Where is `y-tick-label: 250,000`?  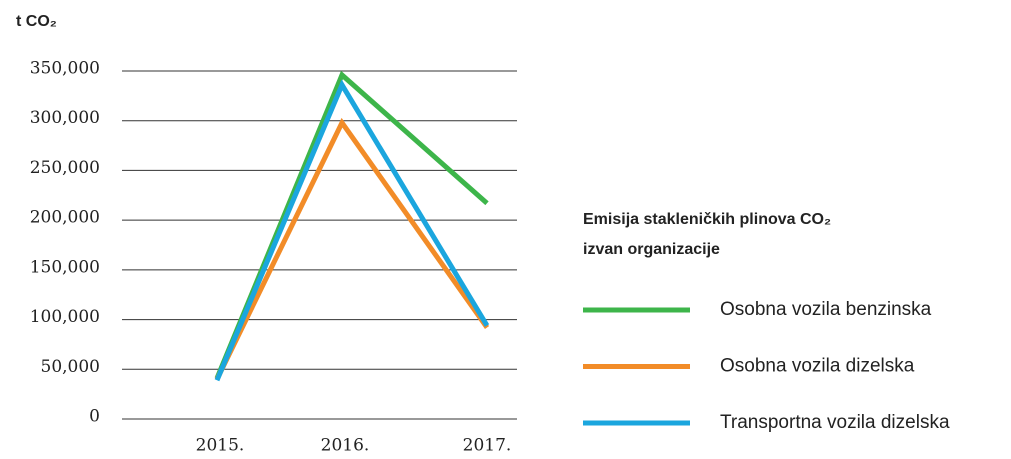
y-tick-label: 250,000 is located at coordinates (65, 168).